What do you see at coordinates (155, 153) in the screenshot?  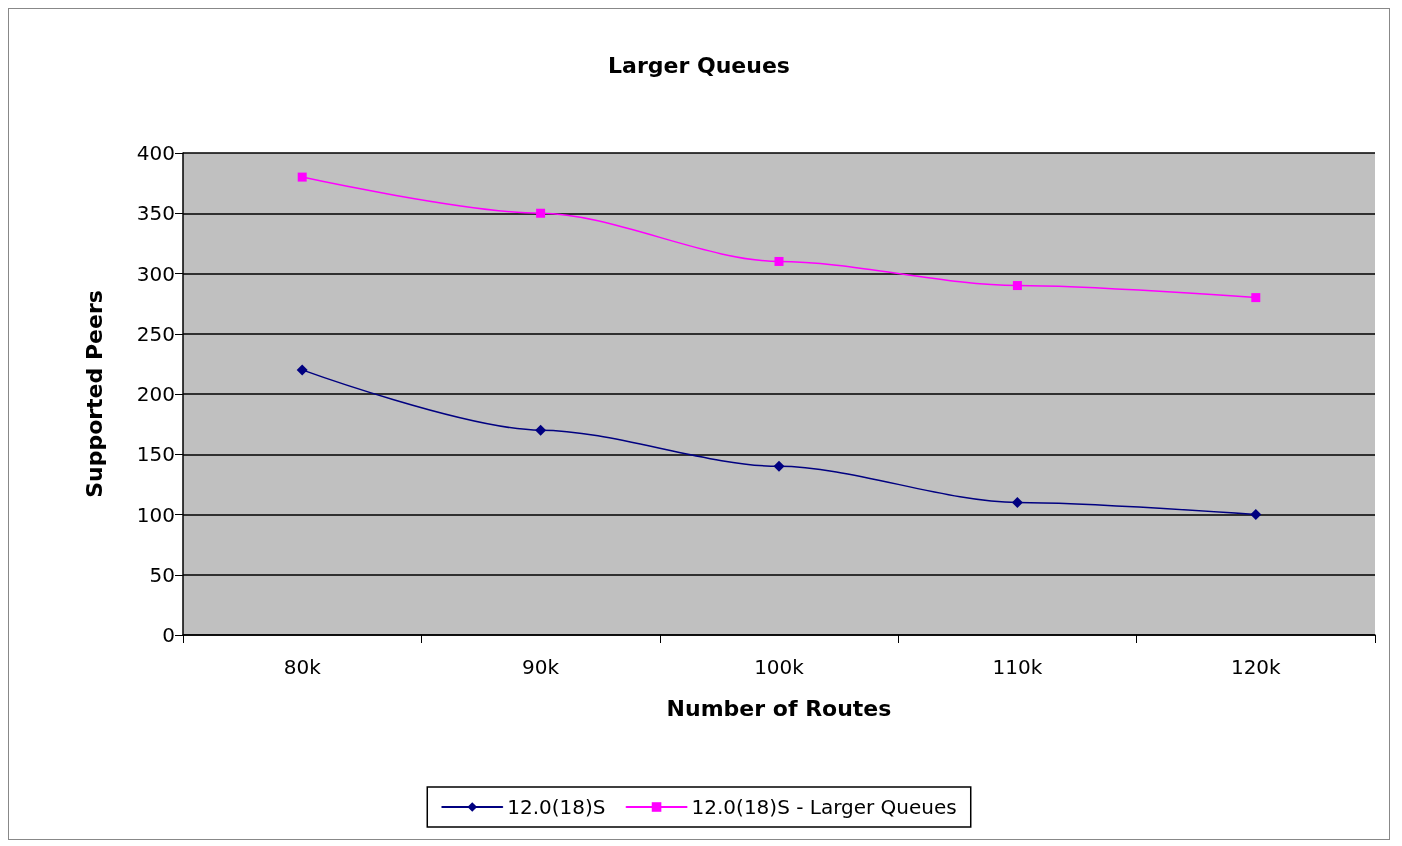 I see `y-tick-label: 400` at bounding box center [155, 153].